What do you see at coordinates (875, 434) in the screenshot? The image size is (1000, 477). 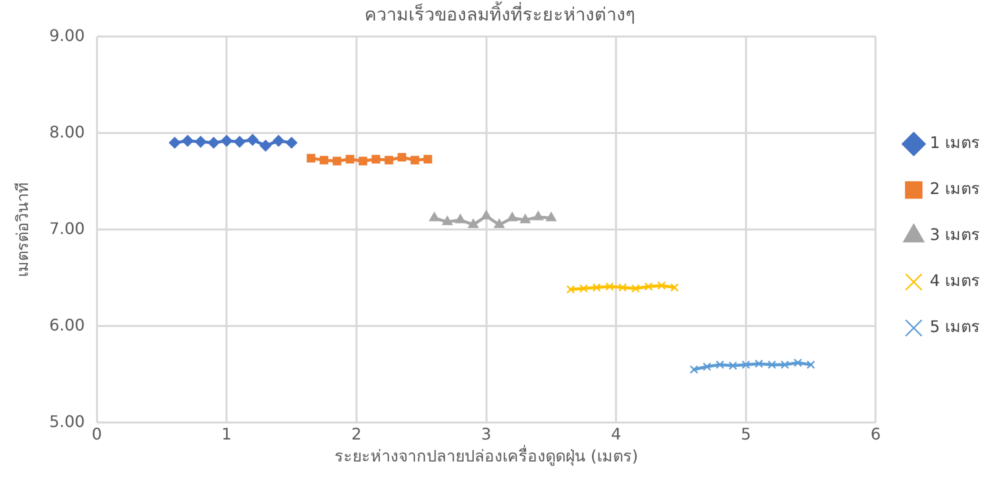 I see `x-tick-label: 6` at bounding box center [875, 434].